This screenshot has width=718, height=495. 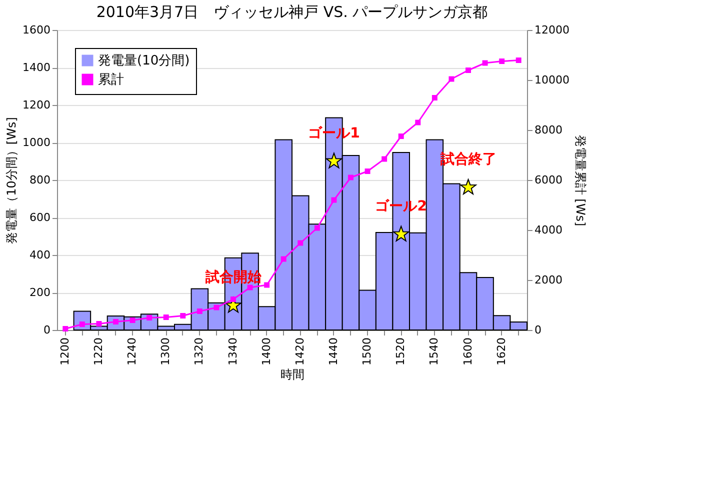 What do you see at coordinates (144, 61) in the screenshot?
I see `legend-label: 発電量(10分間)` at bounding box center [144, 61].